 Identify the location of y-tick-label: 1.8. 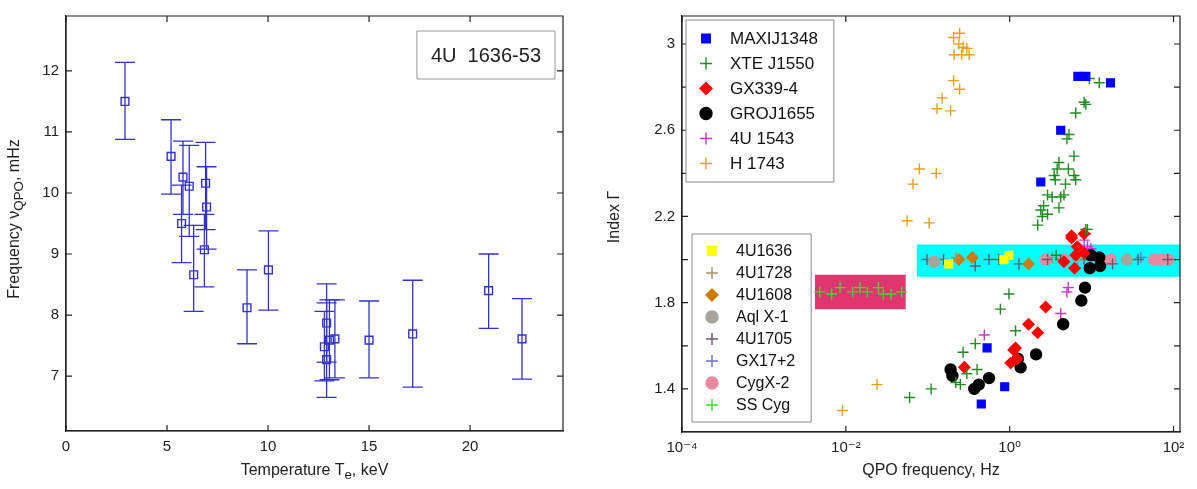
(664, 301).